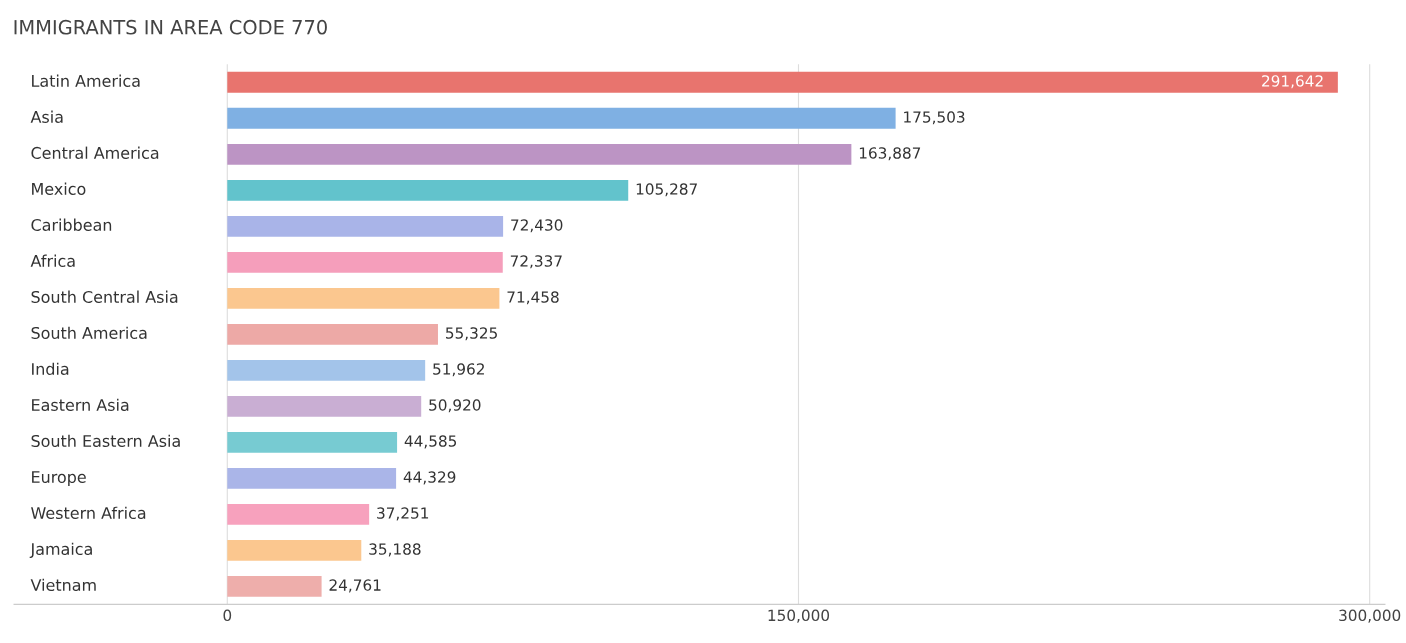  I want to click on y-tick-label: Western Africa, so click(88, 513).